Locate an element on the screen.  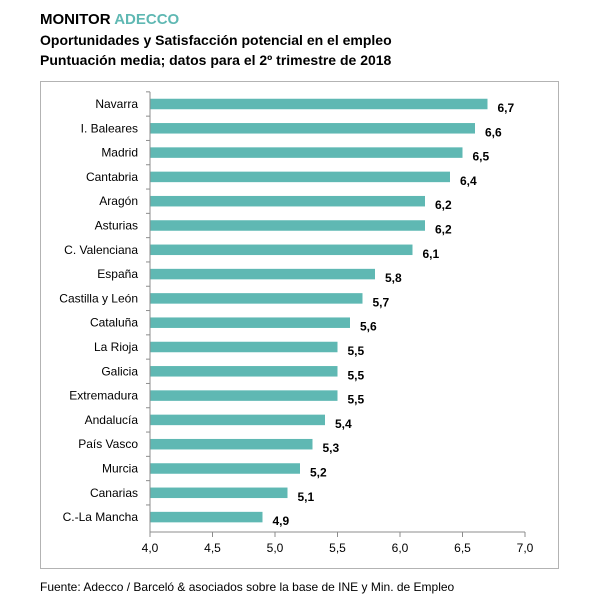
category-label: C.-La Mancha is located at coordinates (101, 517).